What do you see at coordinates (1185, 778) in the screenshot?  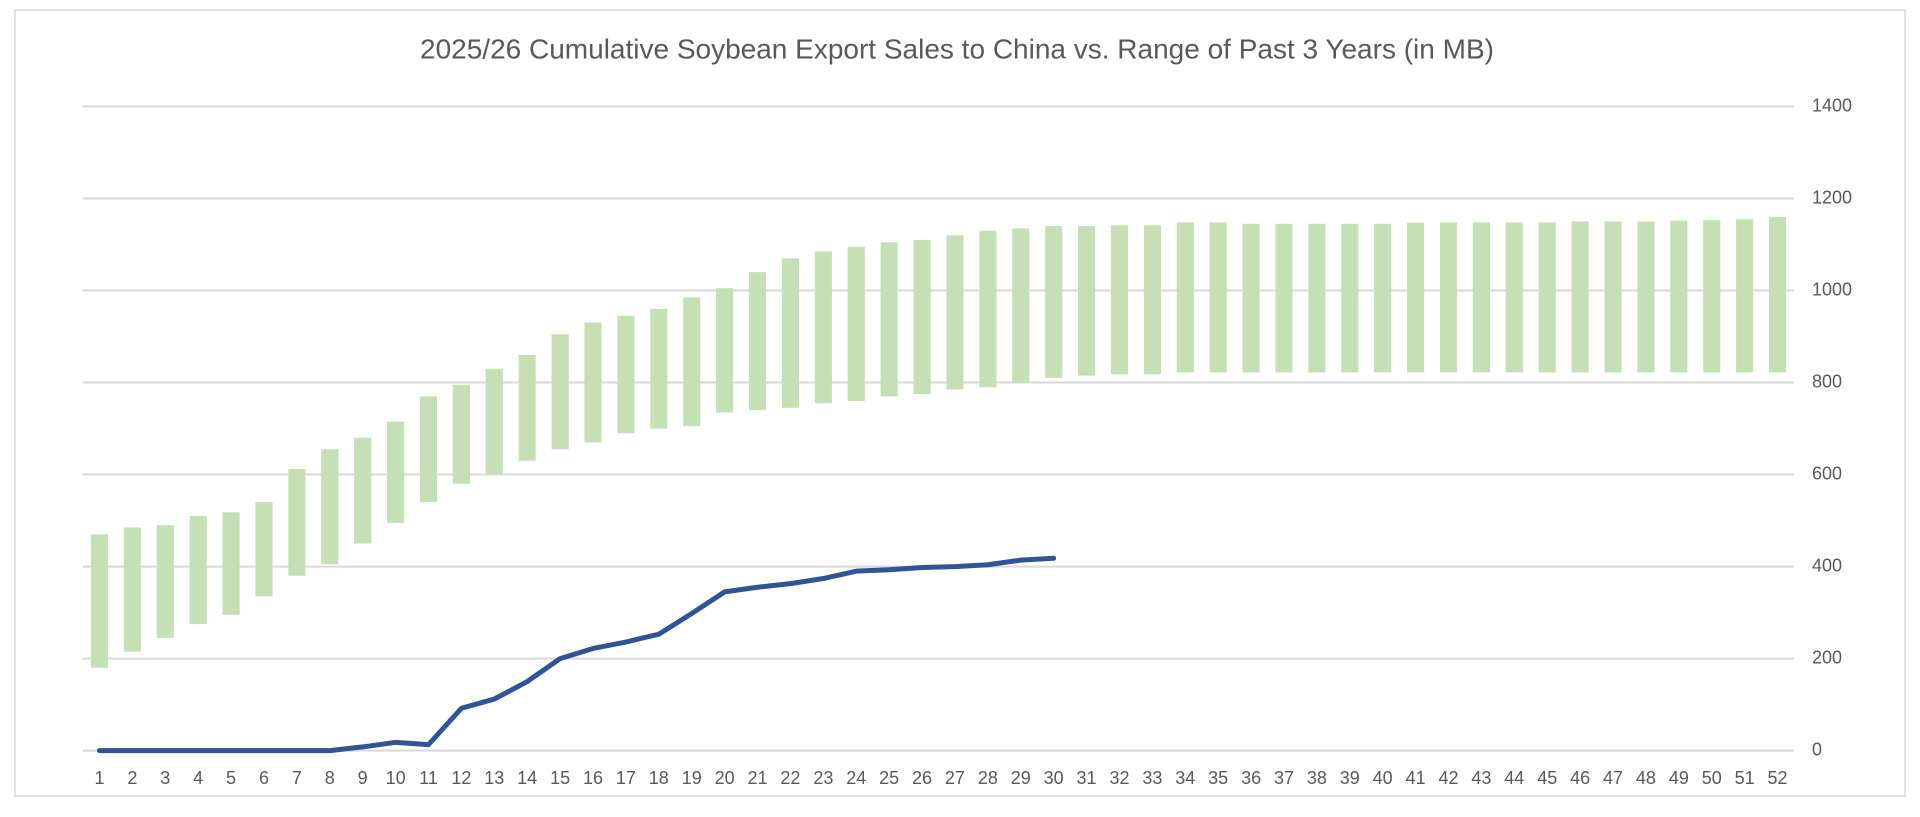 I see `x-tick-label: 34` at bounding box center [1185, 778].